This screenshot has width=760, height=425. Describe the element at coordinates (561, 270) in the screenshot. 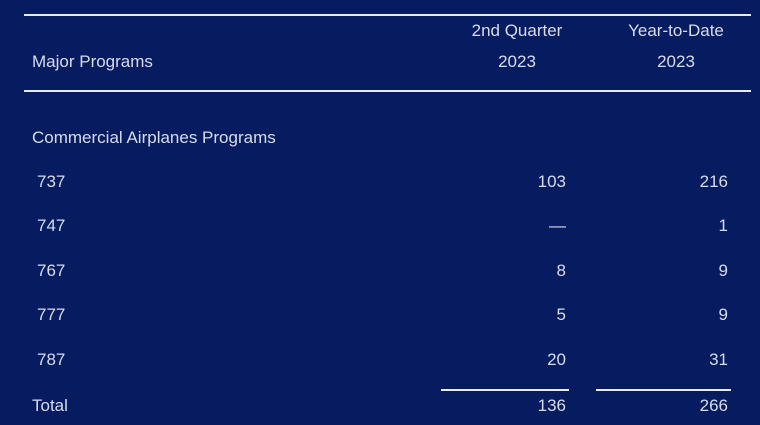

I see `table-row-quarter-value: 8` at that location.